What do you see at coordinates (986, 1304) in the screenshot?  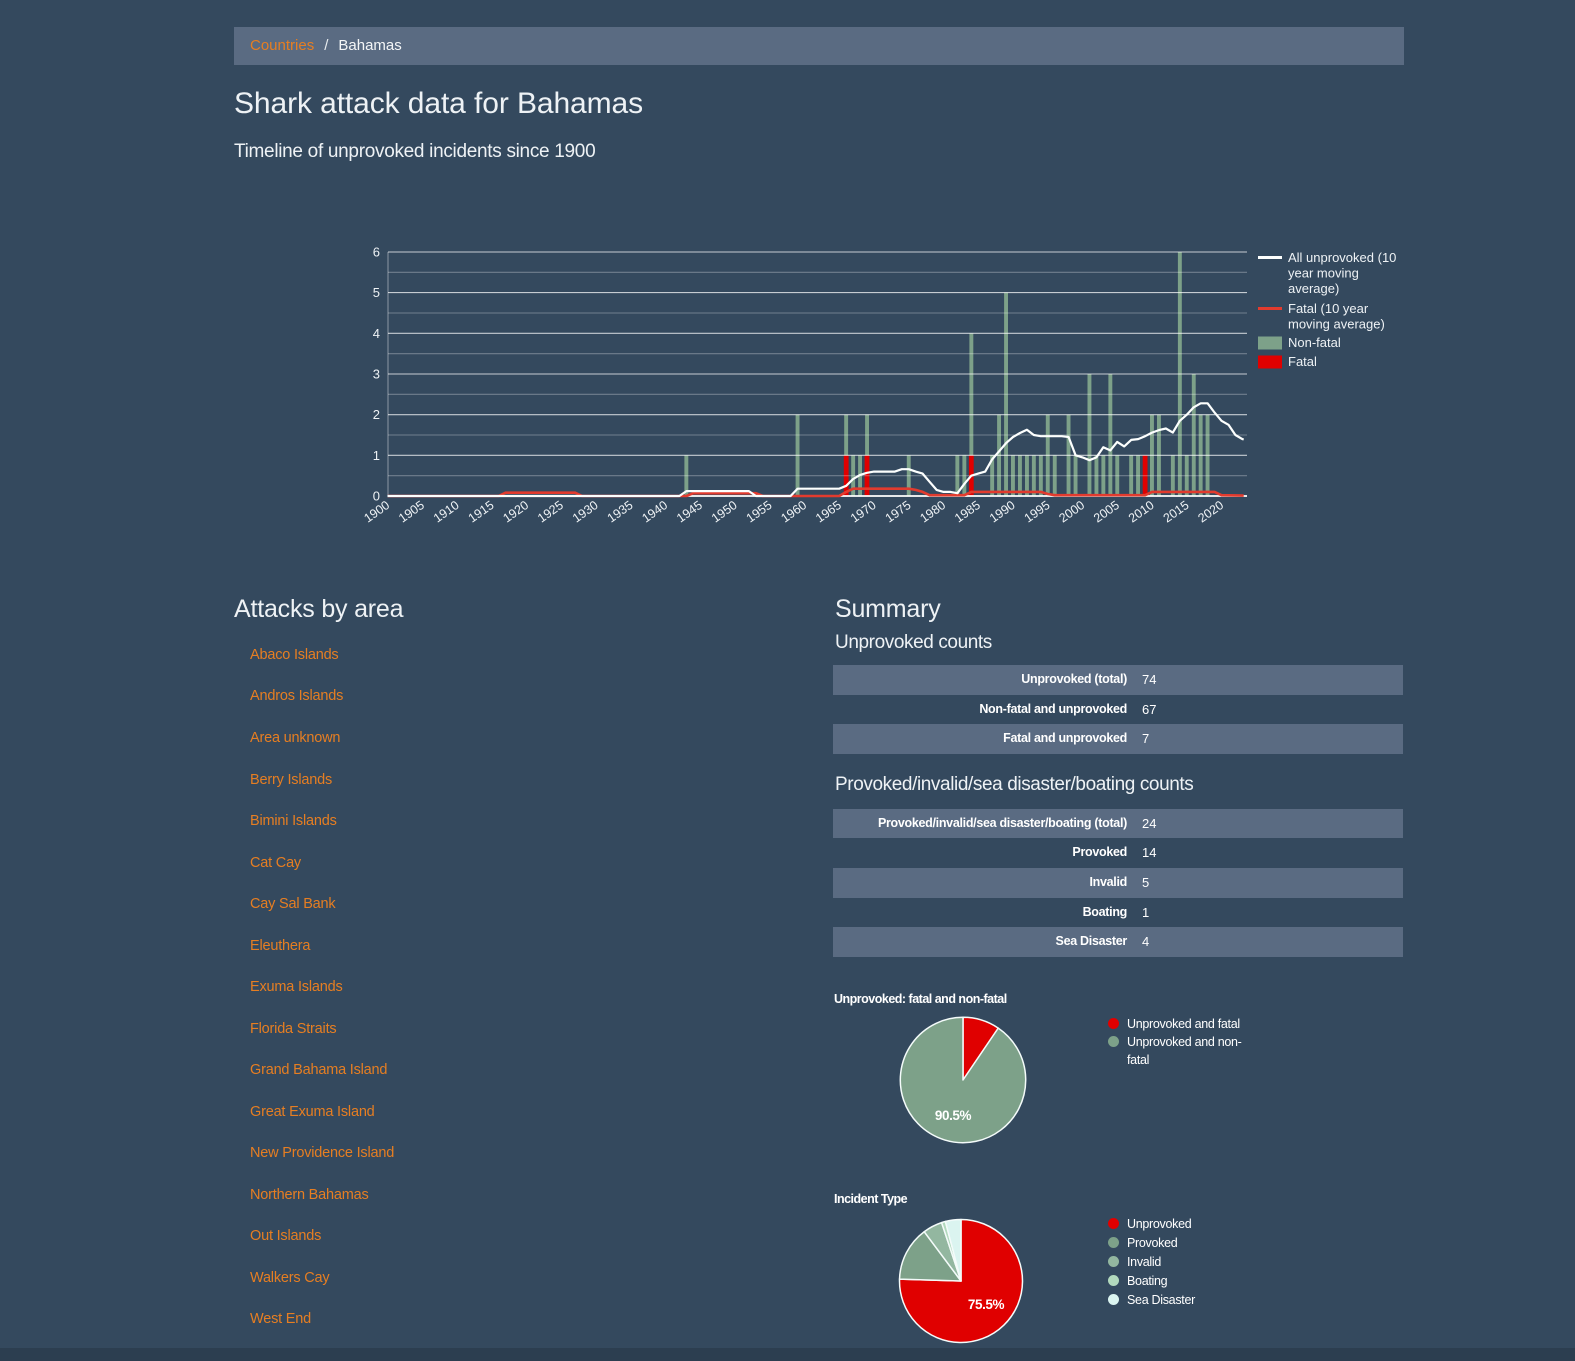 I see `svg-text: 75.5%` at bounding box center [986, 1304].